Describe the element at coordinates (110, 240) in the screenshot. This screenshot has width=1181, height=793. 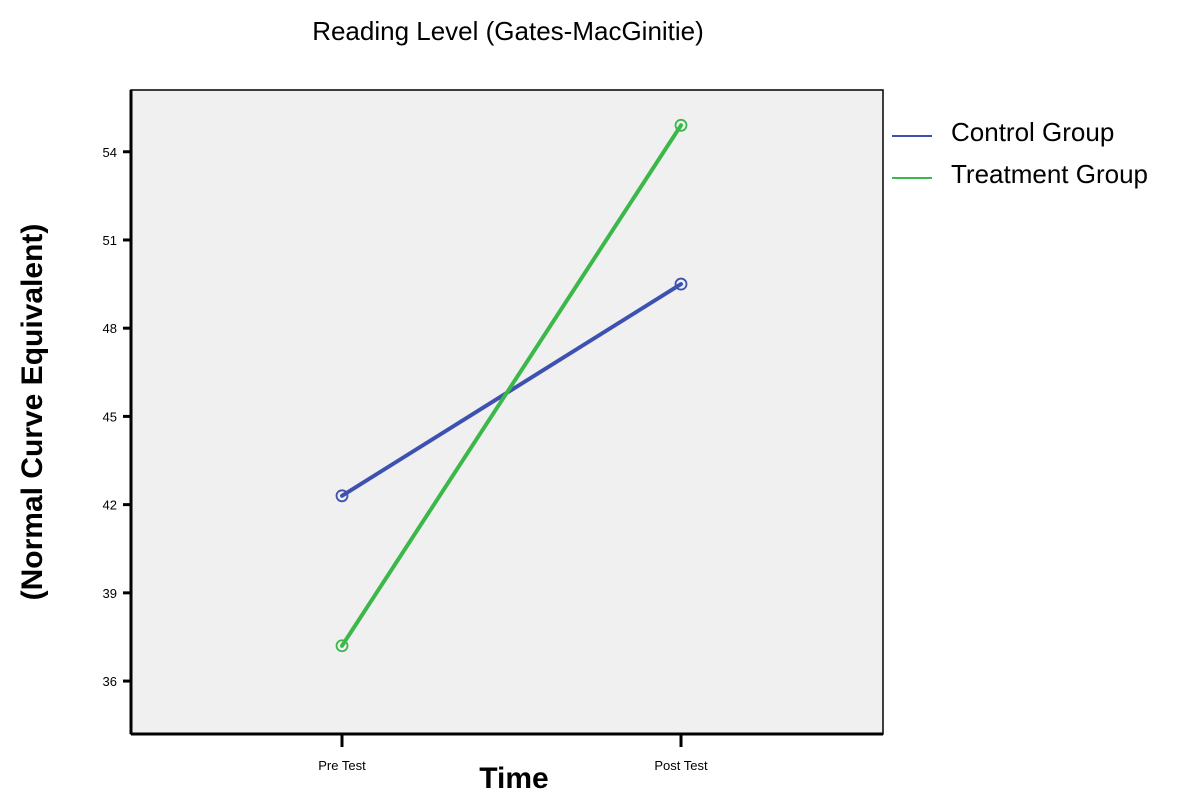
I see `y-tick-label: 51` at that location.